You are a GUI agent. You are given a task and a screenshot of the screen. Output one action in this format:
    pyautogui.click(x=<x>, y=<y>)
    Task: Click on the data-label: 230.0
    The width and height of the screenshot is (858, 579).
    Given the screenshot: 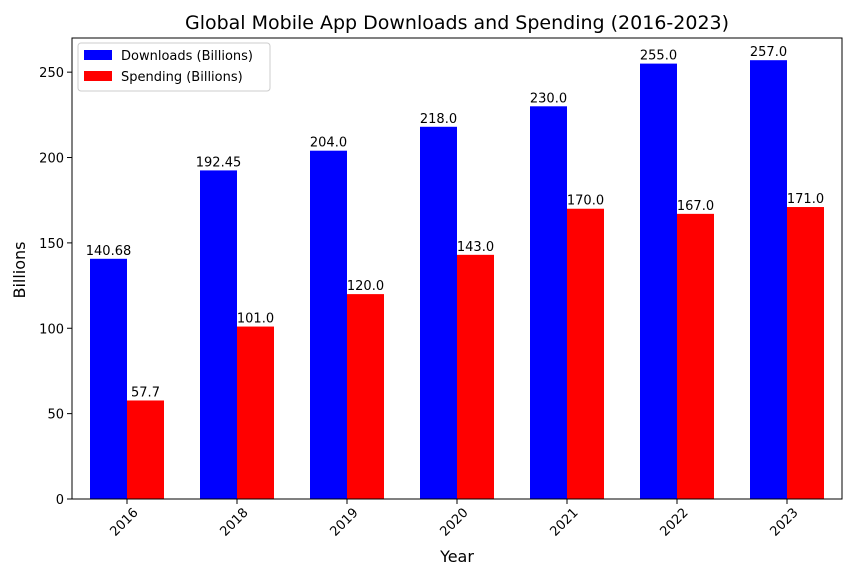 What is the action you would take?
    pyautogui.click(x=548, y=98)
    